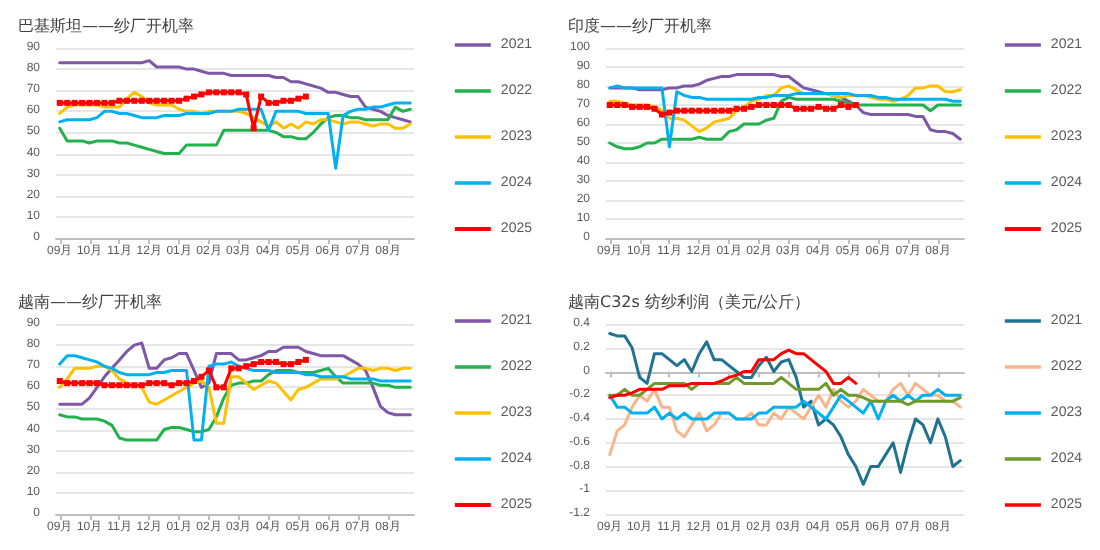 This screenshot has height=550, width=1100. What do you see at coordinates (90, 301) in the screenshot?
I see `chart-title: 越南——纱厂开机率` at bounding box center [90, 301].